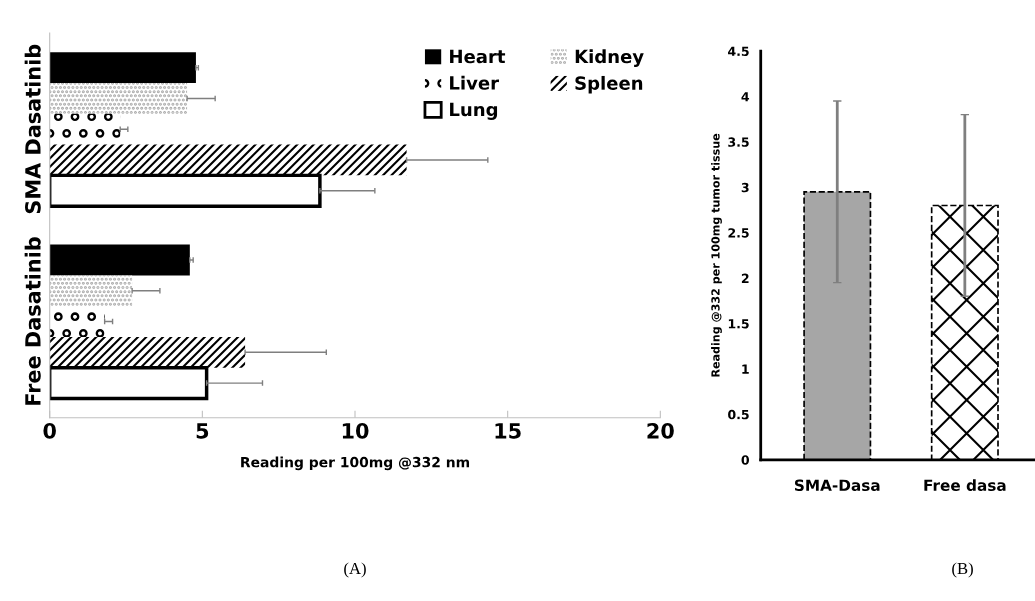 Image resolution: width=1035 pixels, height=601 pixels. What do you see at coordinates (738, 233) in the screenshot?
I see `y-tick-label: 2.5` at bounding box center [738, 233].